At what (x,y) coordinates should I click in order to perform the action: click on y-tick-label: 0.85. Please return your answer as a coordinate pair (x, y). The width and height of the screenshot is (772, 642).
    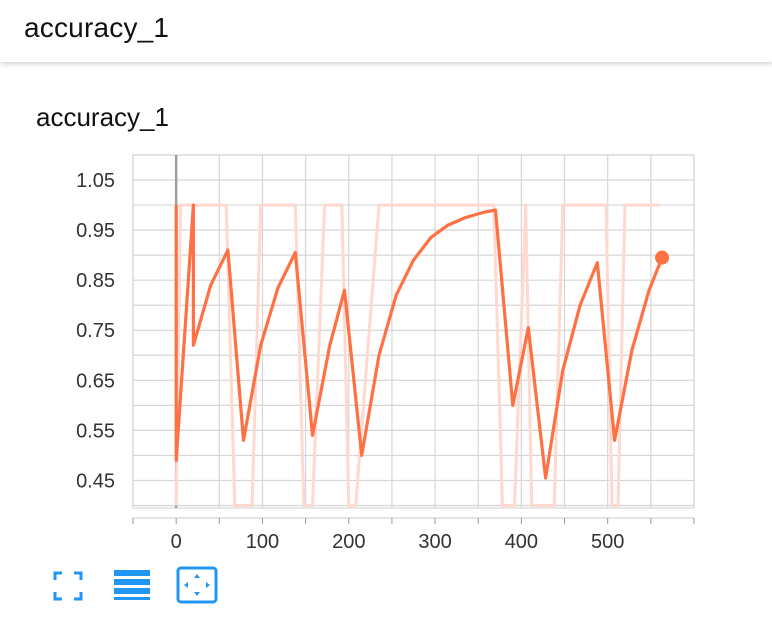
    Looking at the image, I should click on (95, 281).